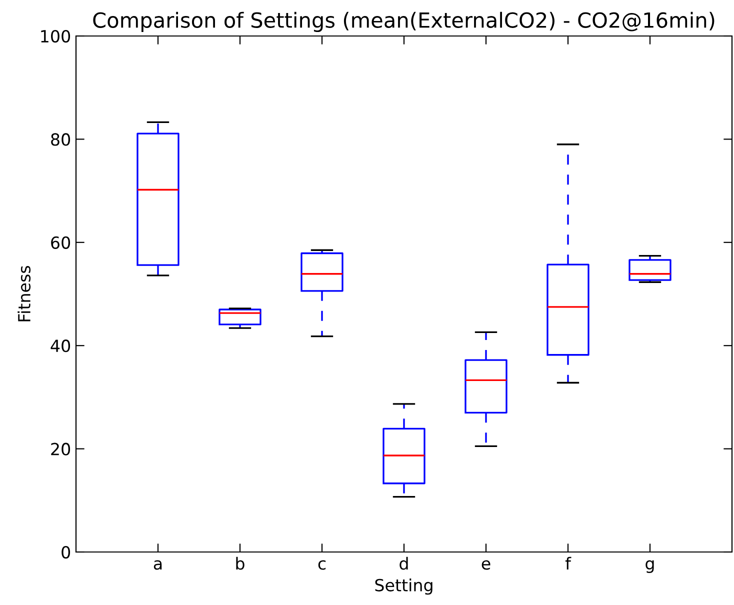 The image size is (734, 605). Describe the element at coordinates (158, 565) in the screenshot. I see `x-tick-label: a` at that location.